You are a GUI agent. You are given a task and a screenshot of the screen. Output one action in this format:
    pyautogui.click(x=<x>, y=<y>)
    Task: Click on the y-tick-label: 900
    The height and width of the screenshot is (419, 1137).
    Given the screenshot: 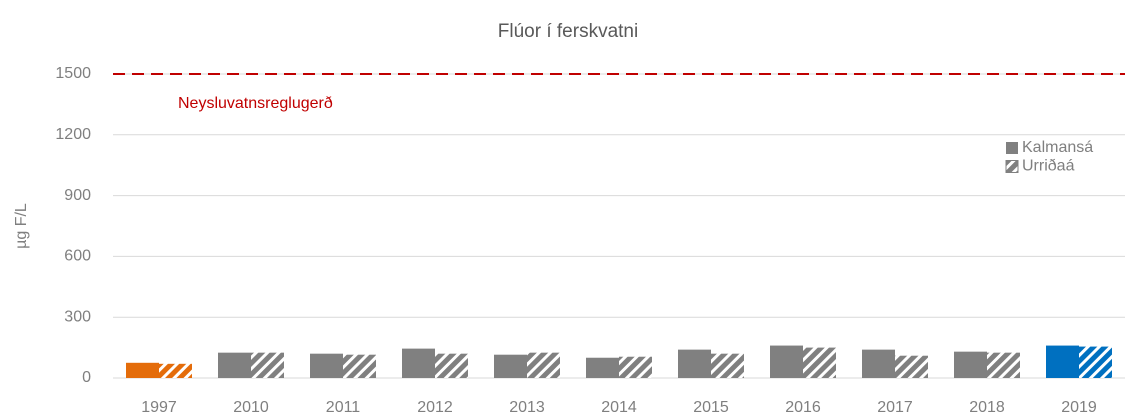 What is the action you would take?
    pyautogui.click(x=77, y=195)
    